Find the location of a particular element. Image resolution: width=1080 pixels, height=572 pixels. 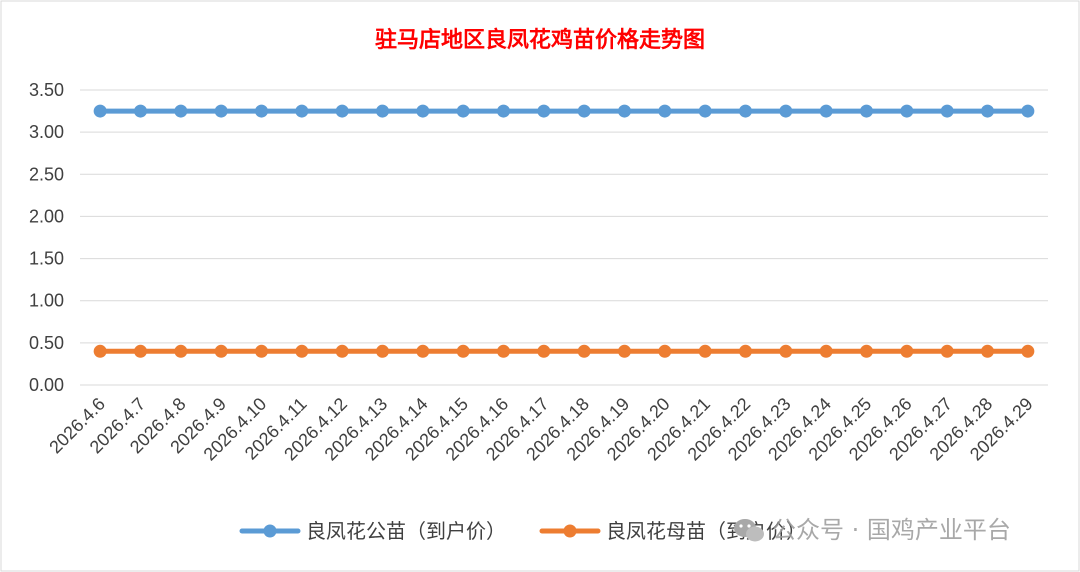

y-tick-label: 3.50 is located at coordinates (46, 90).